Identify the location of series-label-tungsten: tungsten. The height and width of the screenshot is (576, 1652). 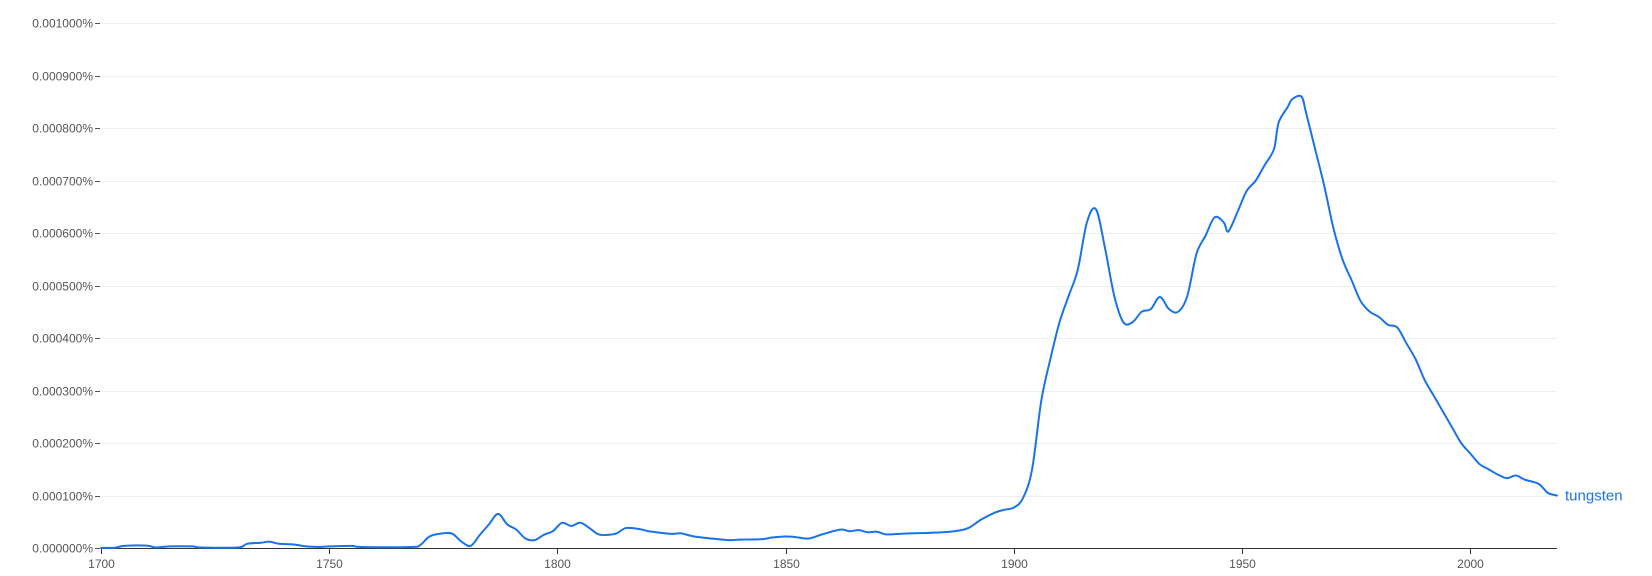
(1594, 496).